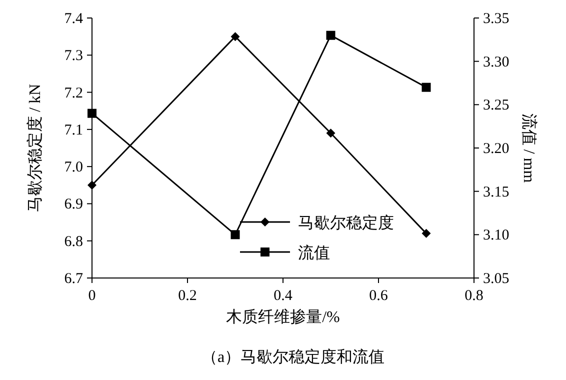 The image size is (566, 380). What do you see at coordinates (283, 296) in the screenshot?
I see `x-tick-label: 0.4` at bounding box center [283, 296].